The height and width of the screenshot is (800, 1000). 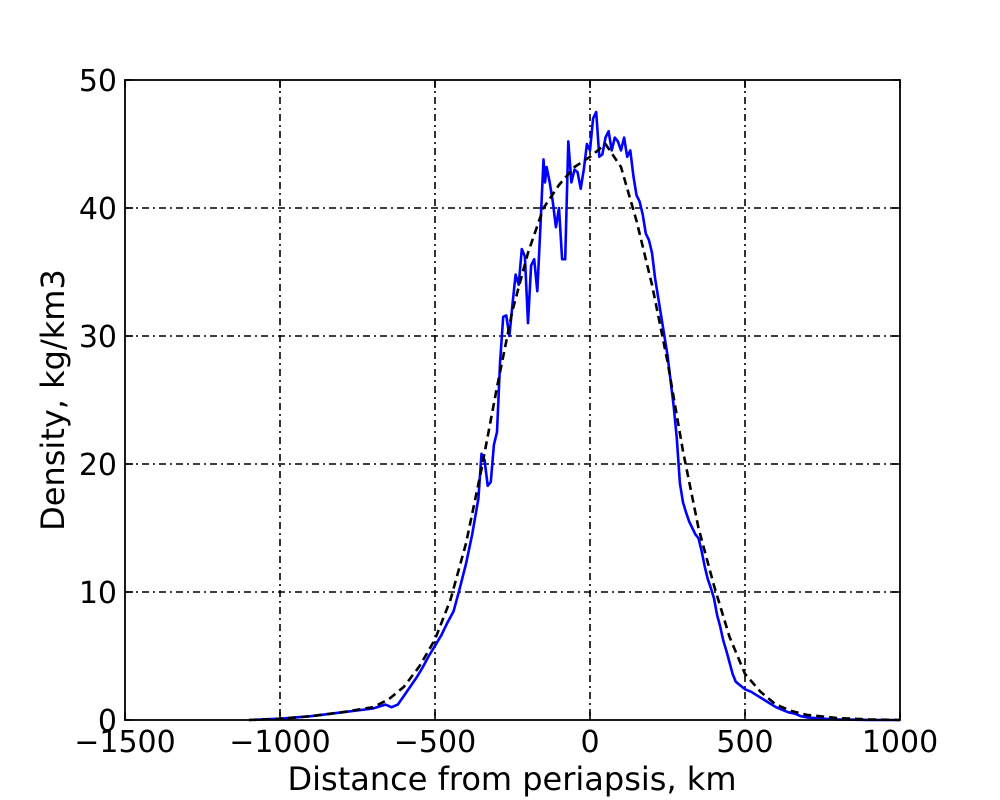 What do you see at coordinates (279, 742) in the screenshot?
I see `x-tick-label: −1000` at bounding box center [279, 742].